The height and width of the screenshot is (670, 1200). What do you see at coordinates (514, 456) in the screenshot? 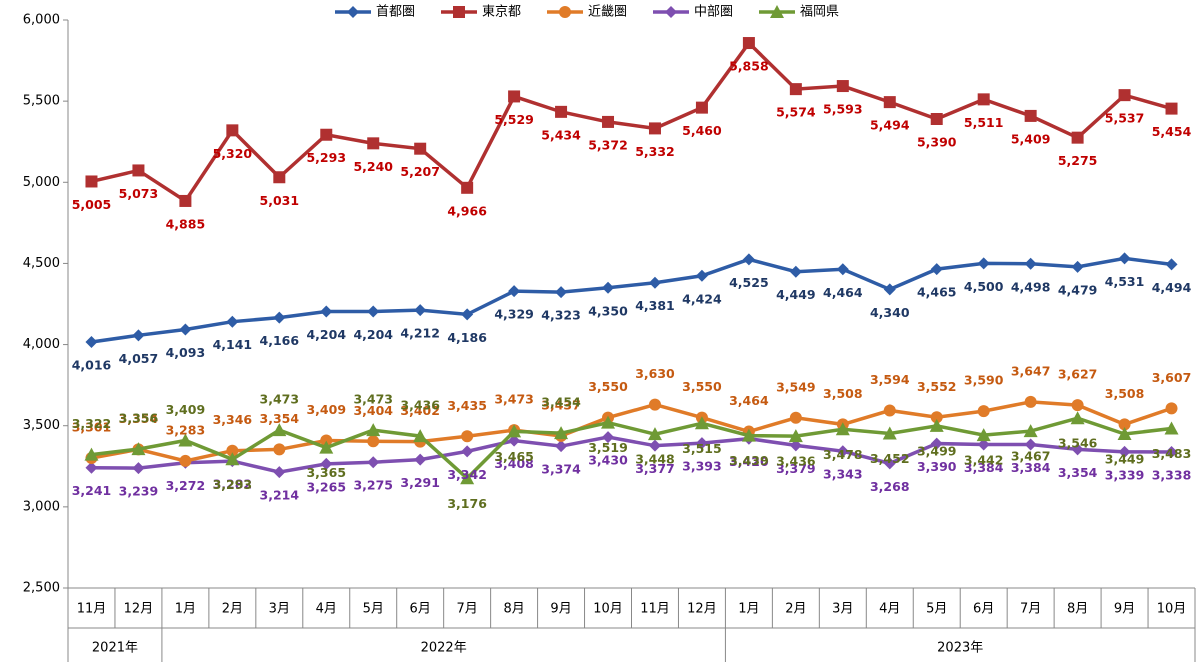
I see `data-label: 3,465` at bounding box center [514, 456].